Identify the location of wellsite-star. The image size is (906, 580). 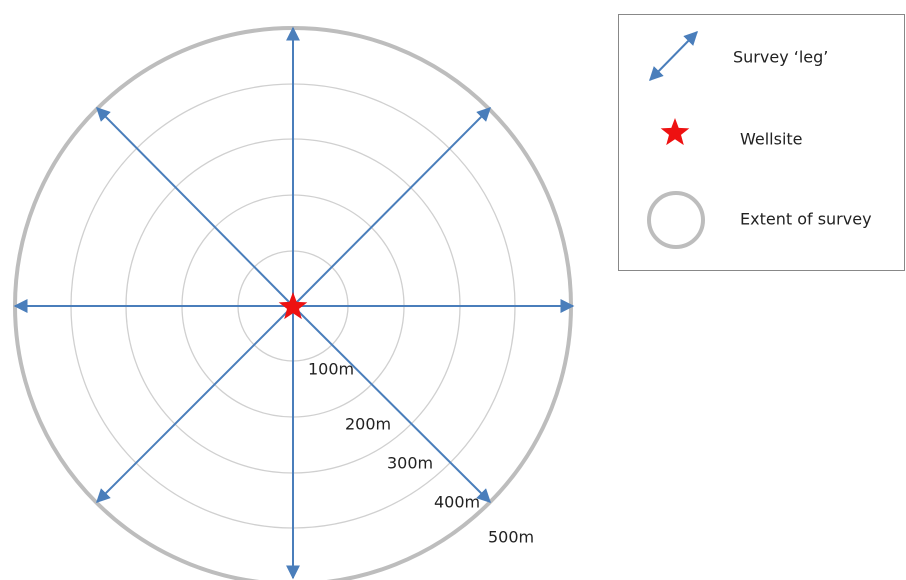
(293, 306).